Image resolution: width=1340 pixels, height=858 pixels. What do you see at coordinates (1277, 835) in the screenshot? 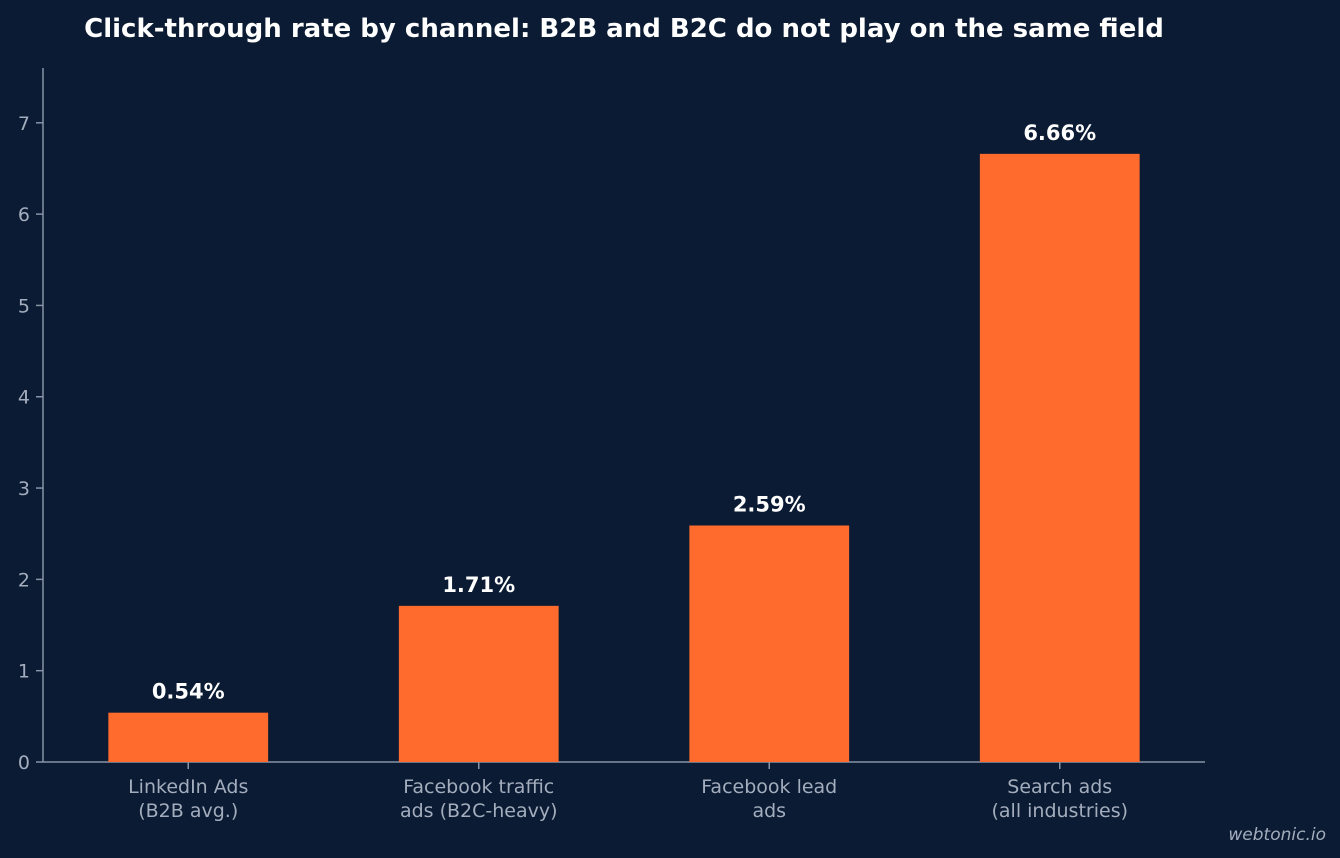
I see `watermark: webtonic.io` at bounding box center [1277, 835].